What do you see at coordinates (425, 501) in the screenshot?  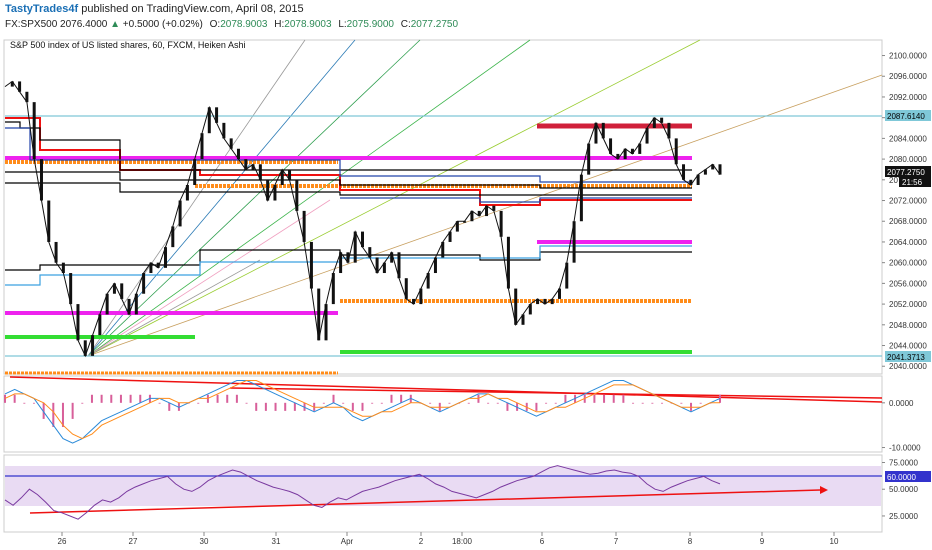 I see `rsi-trendline` at bounding box center [425, 501].